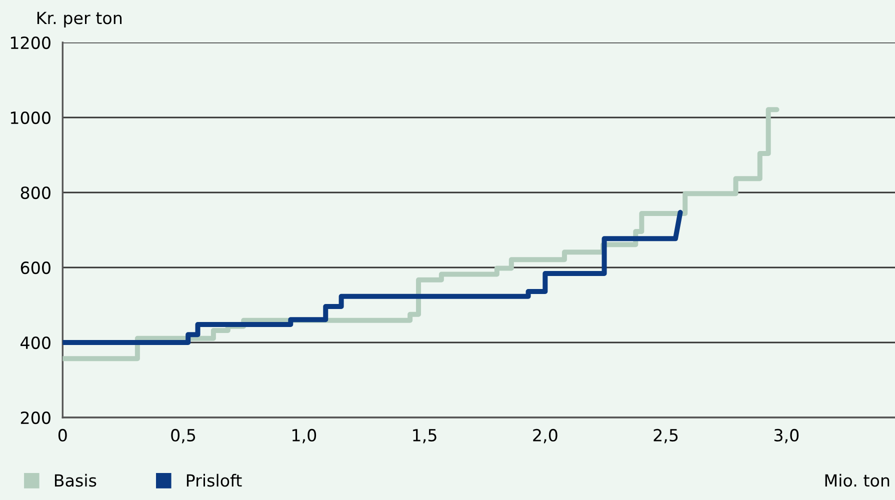 This screenshot has height=500, width=895. What do you see at coordinates (35, 343) in the screenshot?
I see `y-tick-label: 400` at bounding box center [35, 343].